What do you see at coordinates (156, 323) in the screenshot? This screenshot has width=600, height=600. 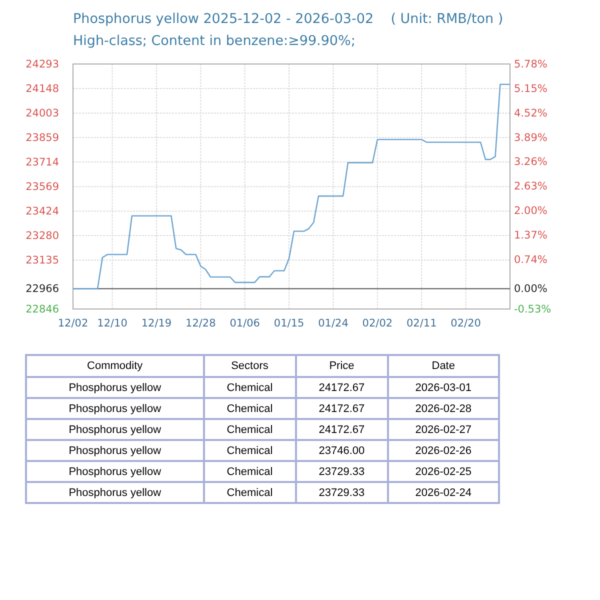 I see `x-tick-label: 12/19` at bounding box center [156, 323].